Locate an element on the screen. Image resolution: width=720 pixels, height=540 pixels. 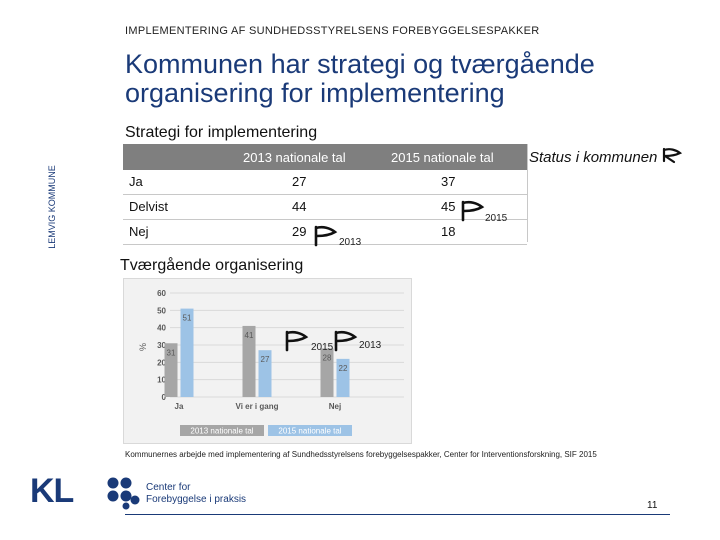
value-2015: 37 is located at coordinates (448, 181).